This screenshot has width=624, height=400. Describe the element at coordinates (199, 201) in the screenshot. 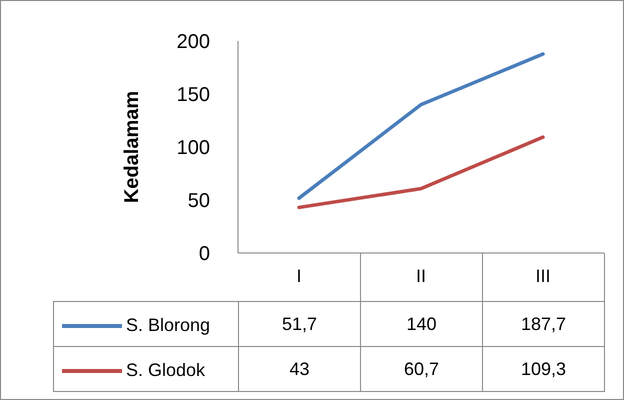

I see `y-tick-label: 50` at that location.